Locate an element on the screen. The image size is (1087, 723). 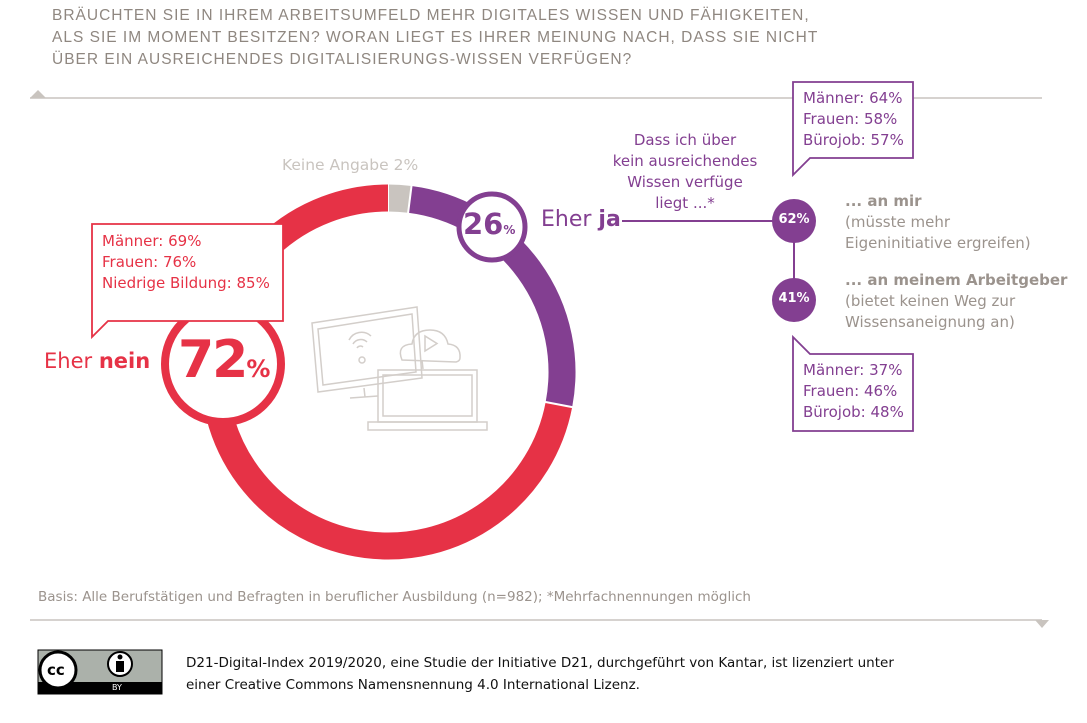
nein-prefix: Eher is located at coordinates (71, 361).